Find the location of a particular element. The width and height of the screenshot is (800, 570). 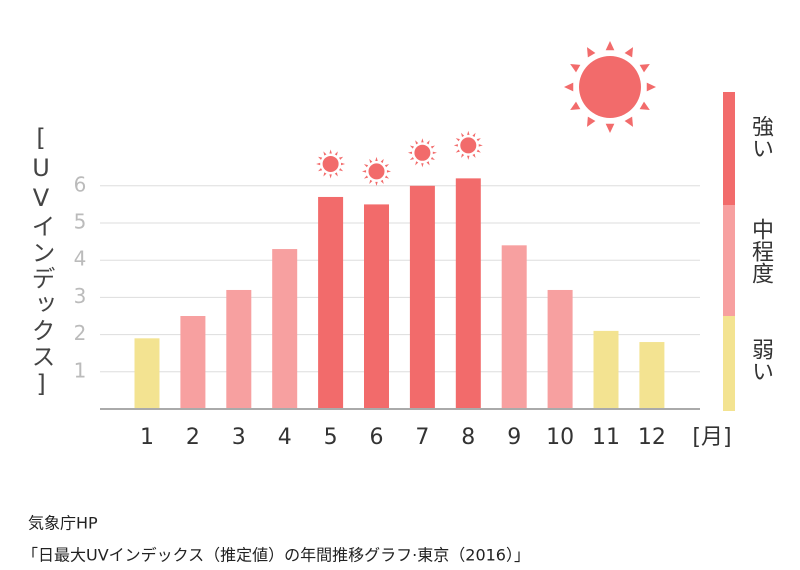

y-tick-label: 2 is located at coordinates (80, 333).